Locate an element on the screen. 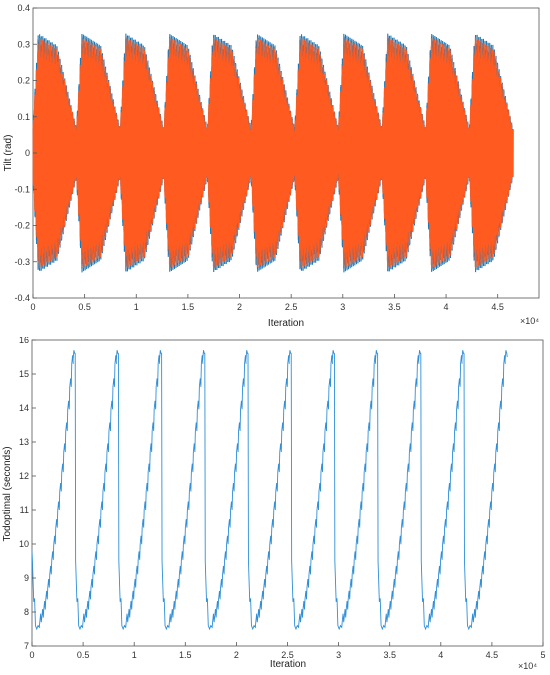  tilt-y-label: Tilt (rad) is located at coordinates (8, 153).